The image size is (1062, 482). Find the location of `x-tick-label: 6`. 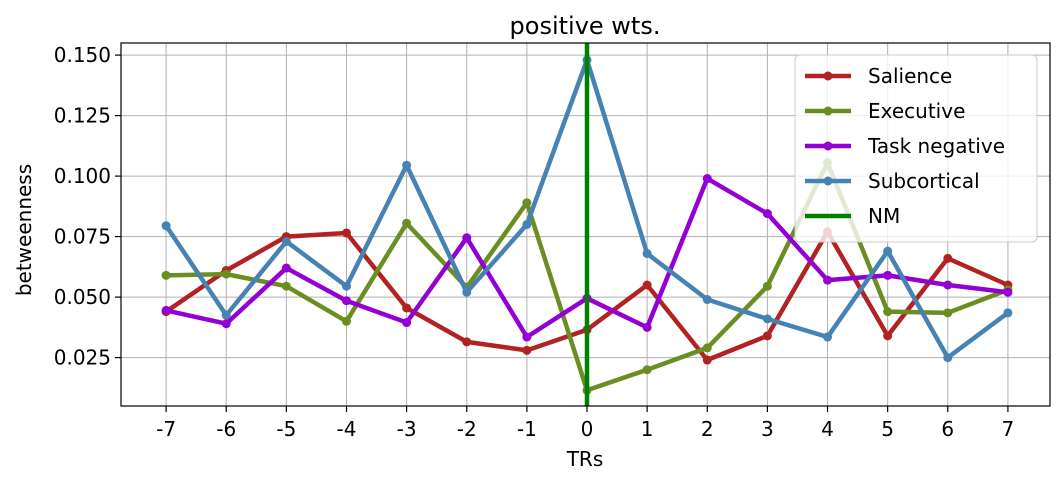

x-tick-label: 6 is located at coordinates (947, 429).